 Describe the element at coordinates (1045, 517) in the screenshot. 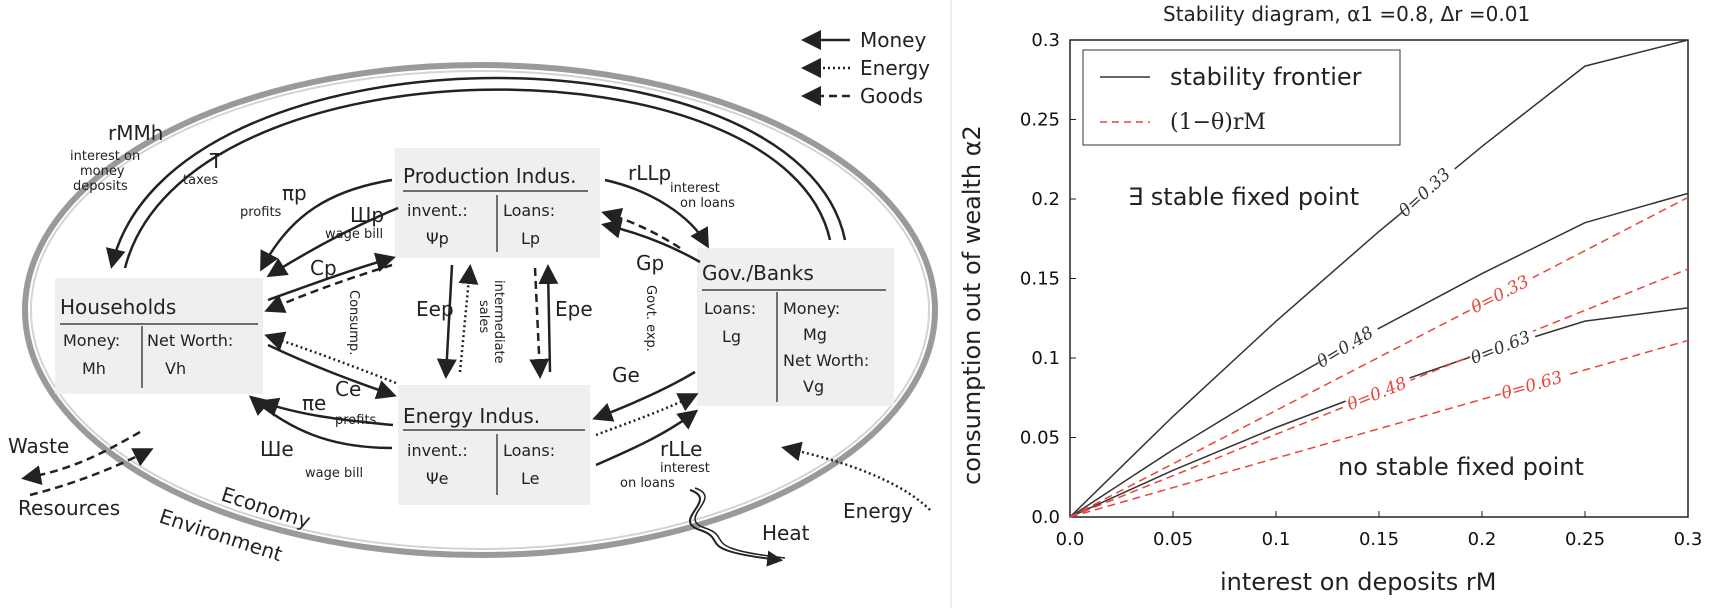

I see `y-tick-label: 0.0` at that location.